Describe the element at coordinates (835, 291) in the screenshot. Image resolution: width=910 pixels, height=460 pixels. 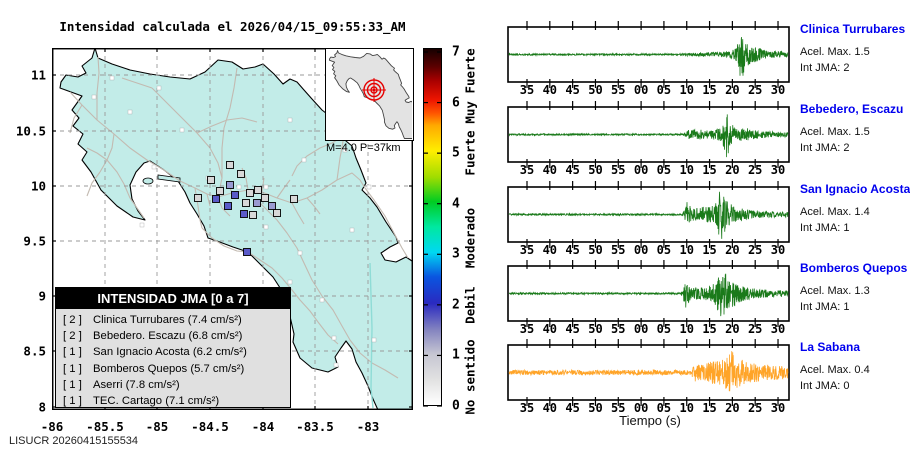
I see `accel-max-label: Acel. Max. 1.3` at that location.